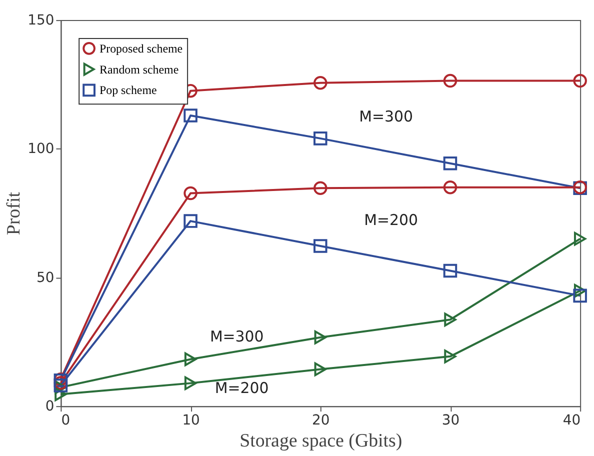  Describe the element at coordinates (139, 69) in the screenshot. I see `legend-label: Random scheme` at that location.